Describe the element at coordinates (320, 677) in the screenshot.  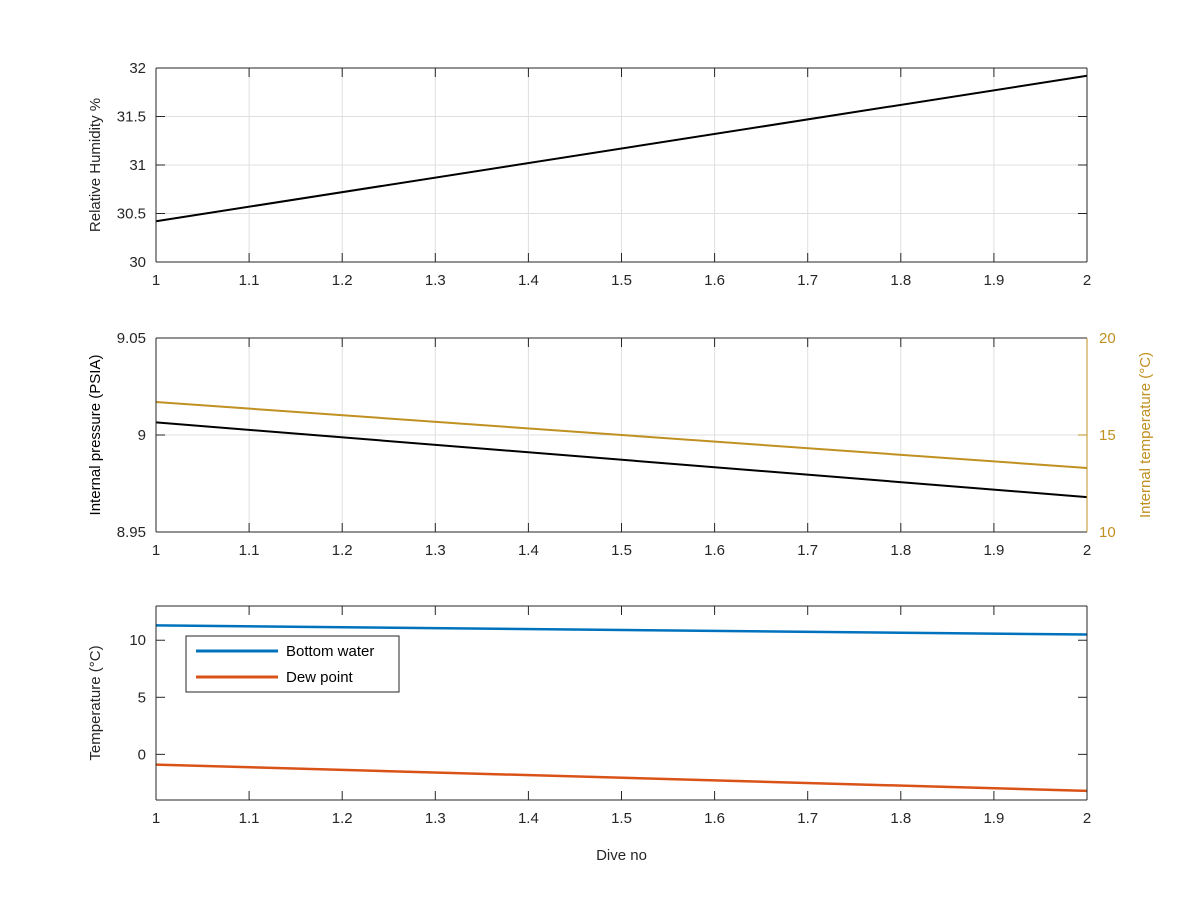
I see `legend-label: Dew point` at that location.